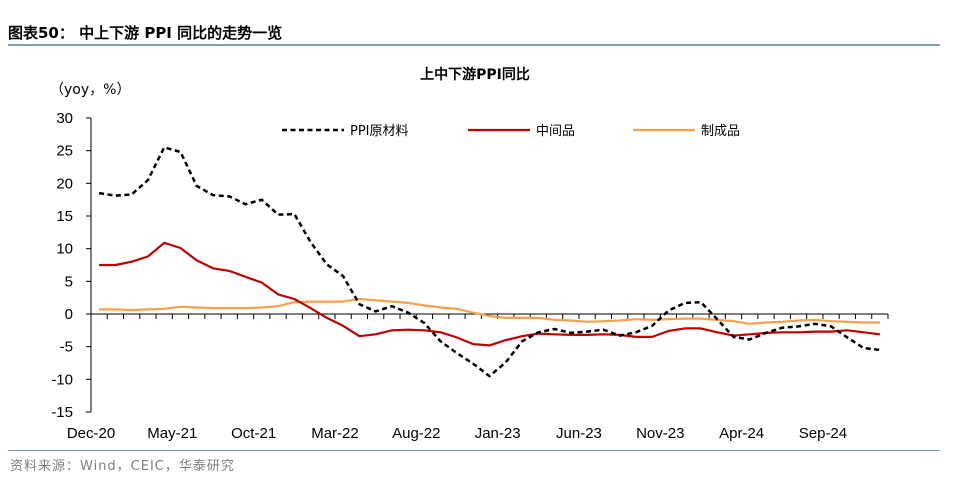 Image resolution: width=971 pixels, height=477 pixels. I want to click on y-tick-label: -15, so click(62, 412).